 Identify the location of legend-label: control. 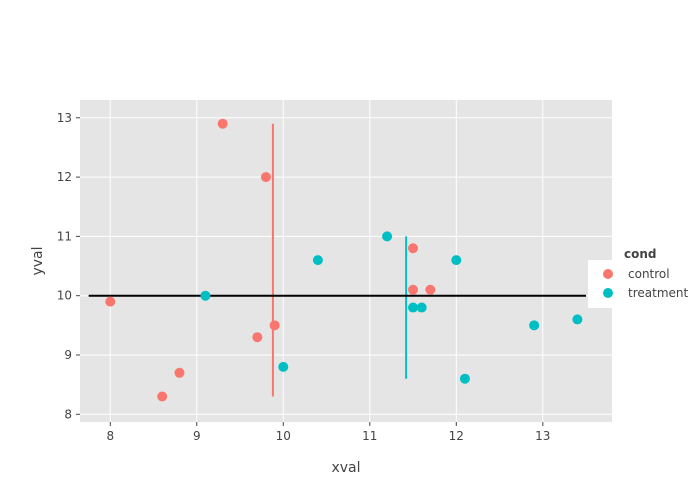
(649, 274).